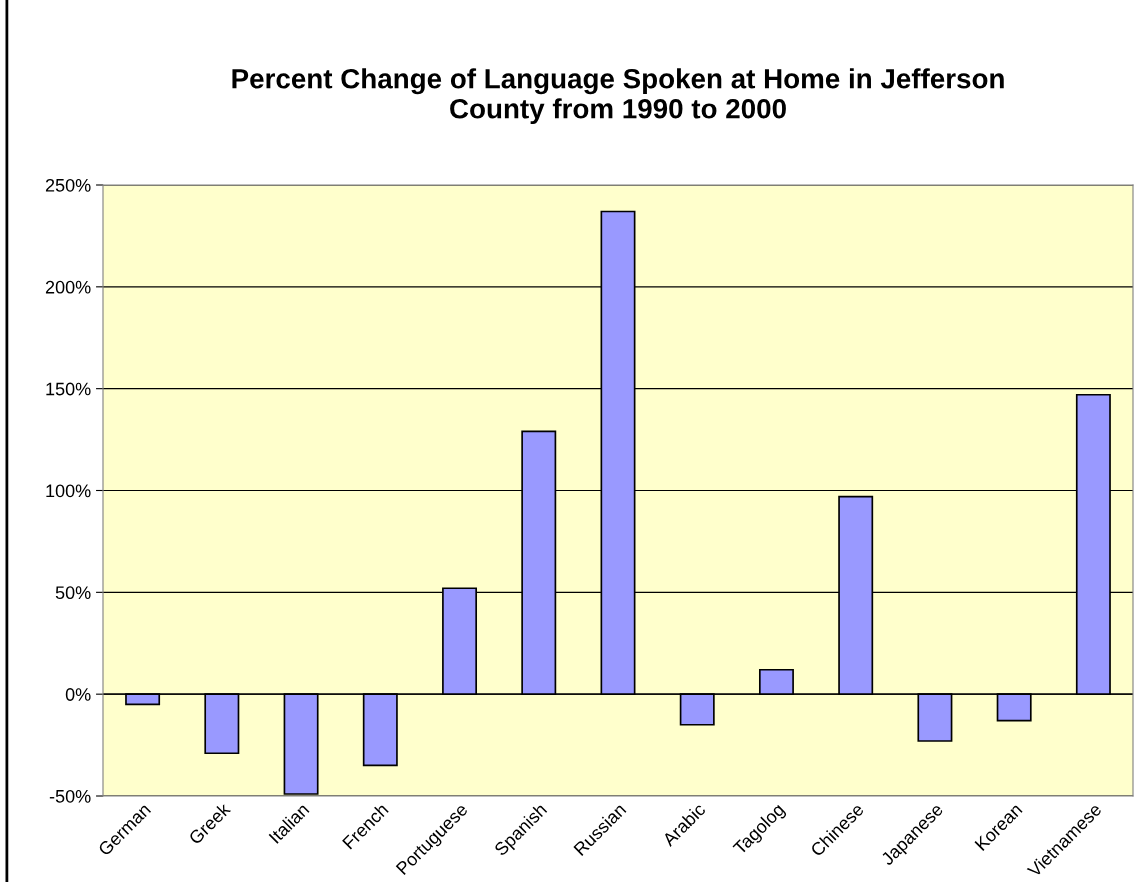 The height and width of the screenshot is (882, 1148). What do you see at coordinates (78, 694) in the screenshot?
I see `y-tick-label: 0%` at bounding box center [78, 694].